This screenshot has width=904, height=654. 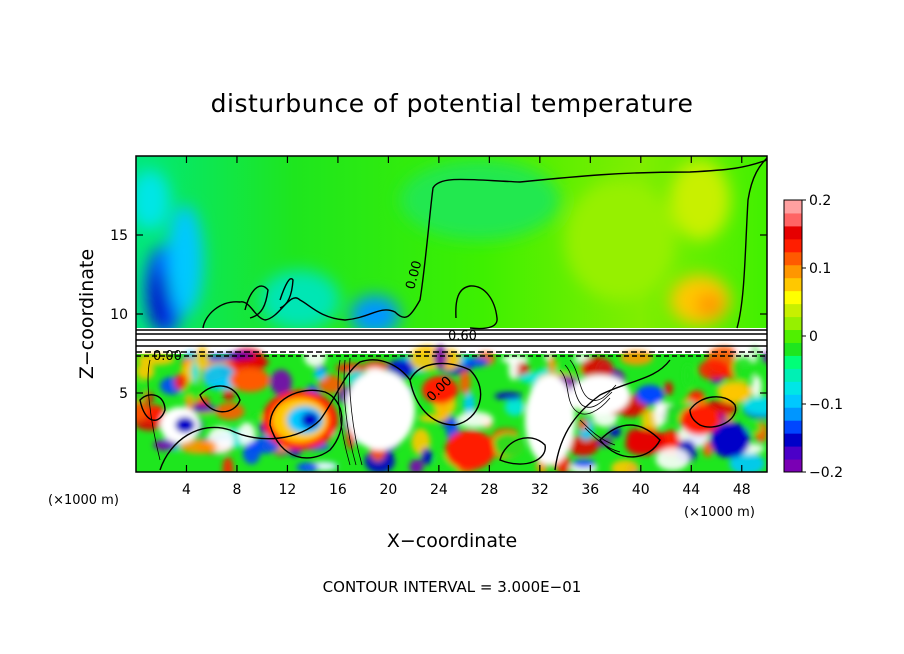 I want to click on x-tick-label: 28, so click(x=489, y=490).